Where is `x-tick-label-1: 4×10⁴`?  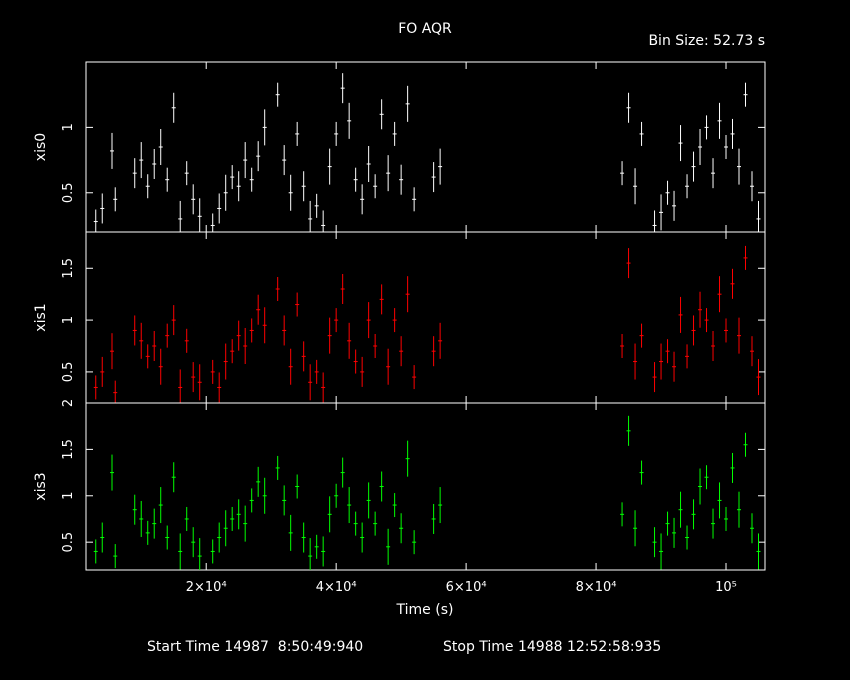
x-tick-label-1: 4×10⁴ is located at coordinates (336, 587).